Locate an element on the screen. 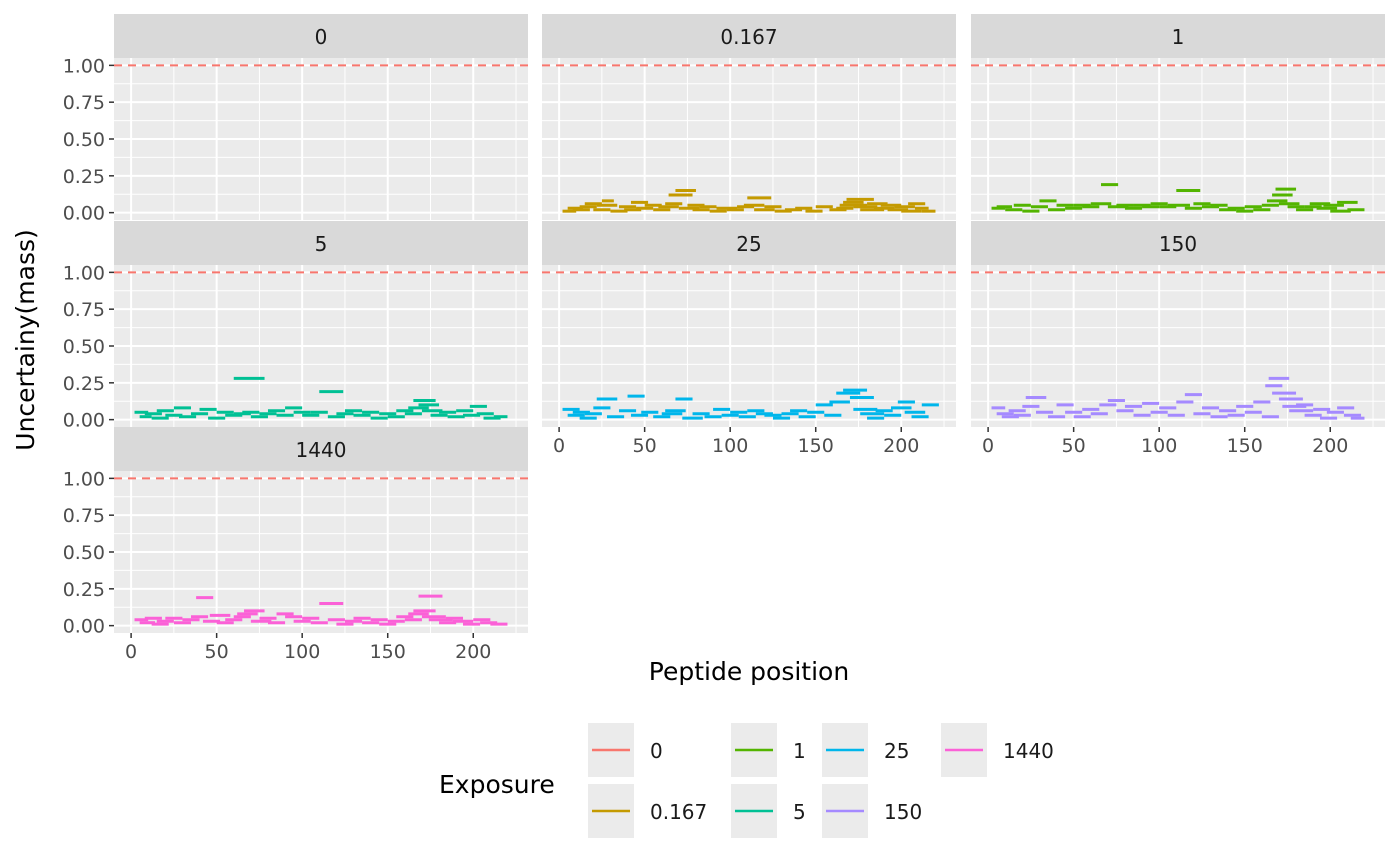 This screenshot has width=1400, height=866. facet-strip-label: 5 is located at coordinates (321, 244).